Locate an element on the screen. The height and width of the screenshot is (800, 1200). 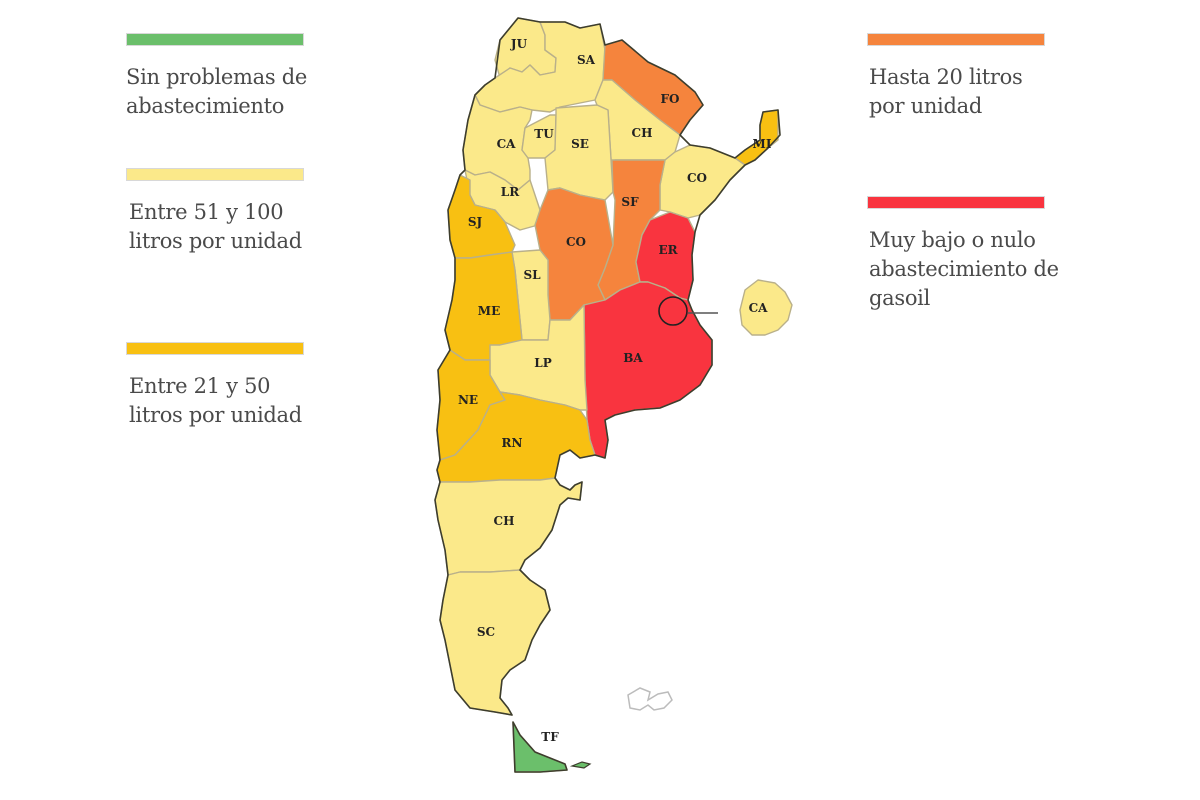
legend-label: Entre 21 y 50 litros por unidad is located at coordinates (216, 401).